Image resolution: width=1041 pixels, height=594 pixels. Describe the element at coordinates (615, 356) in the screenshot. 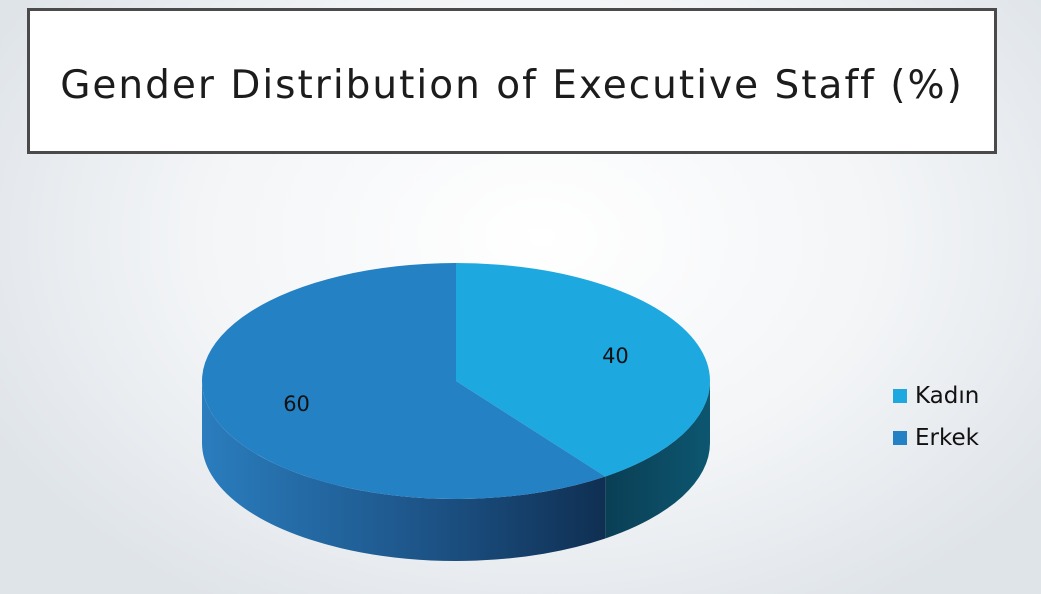

I see `data-label-kadn: 40` at that location.